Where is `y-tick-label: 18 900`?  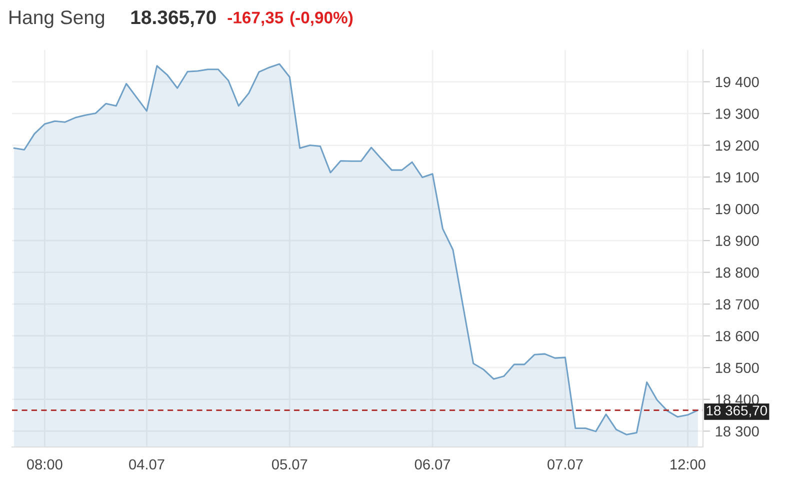 y-tick-label: 18 900 is located at coordinates (737, 241).